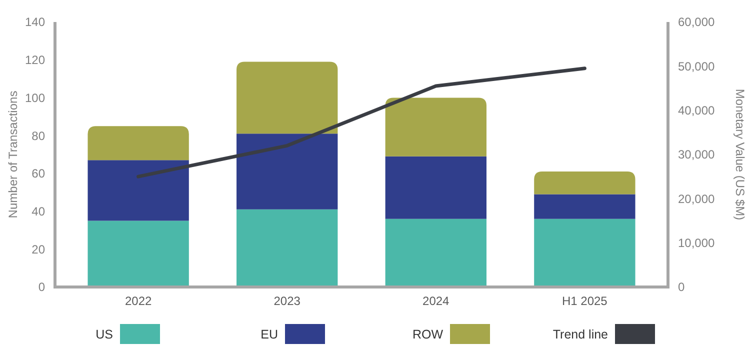 The image size is (750, 357). What do you see at coordinates (39, 135) in the screenshot?
I see `y-tick-label: 80` at bounding box center [39, 135].